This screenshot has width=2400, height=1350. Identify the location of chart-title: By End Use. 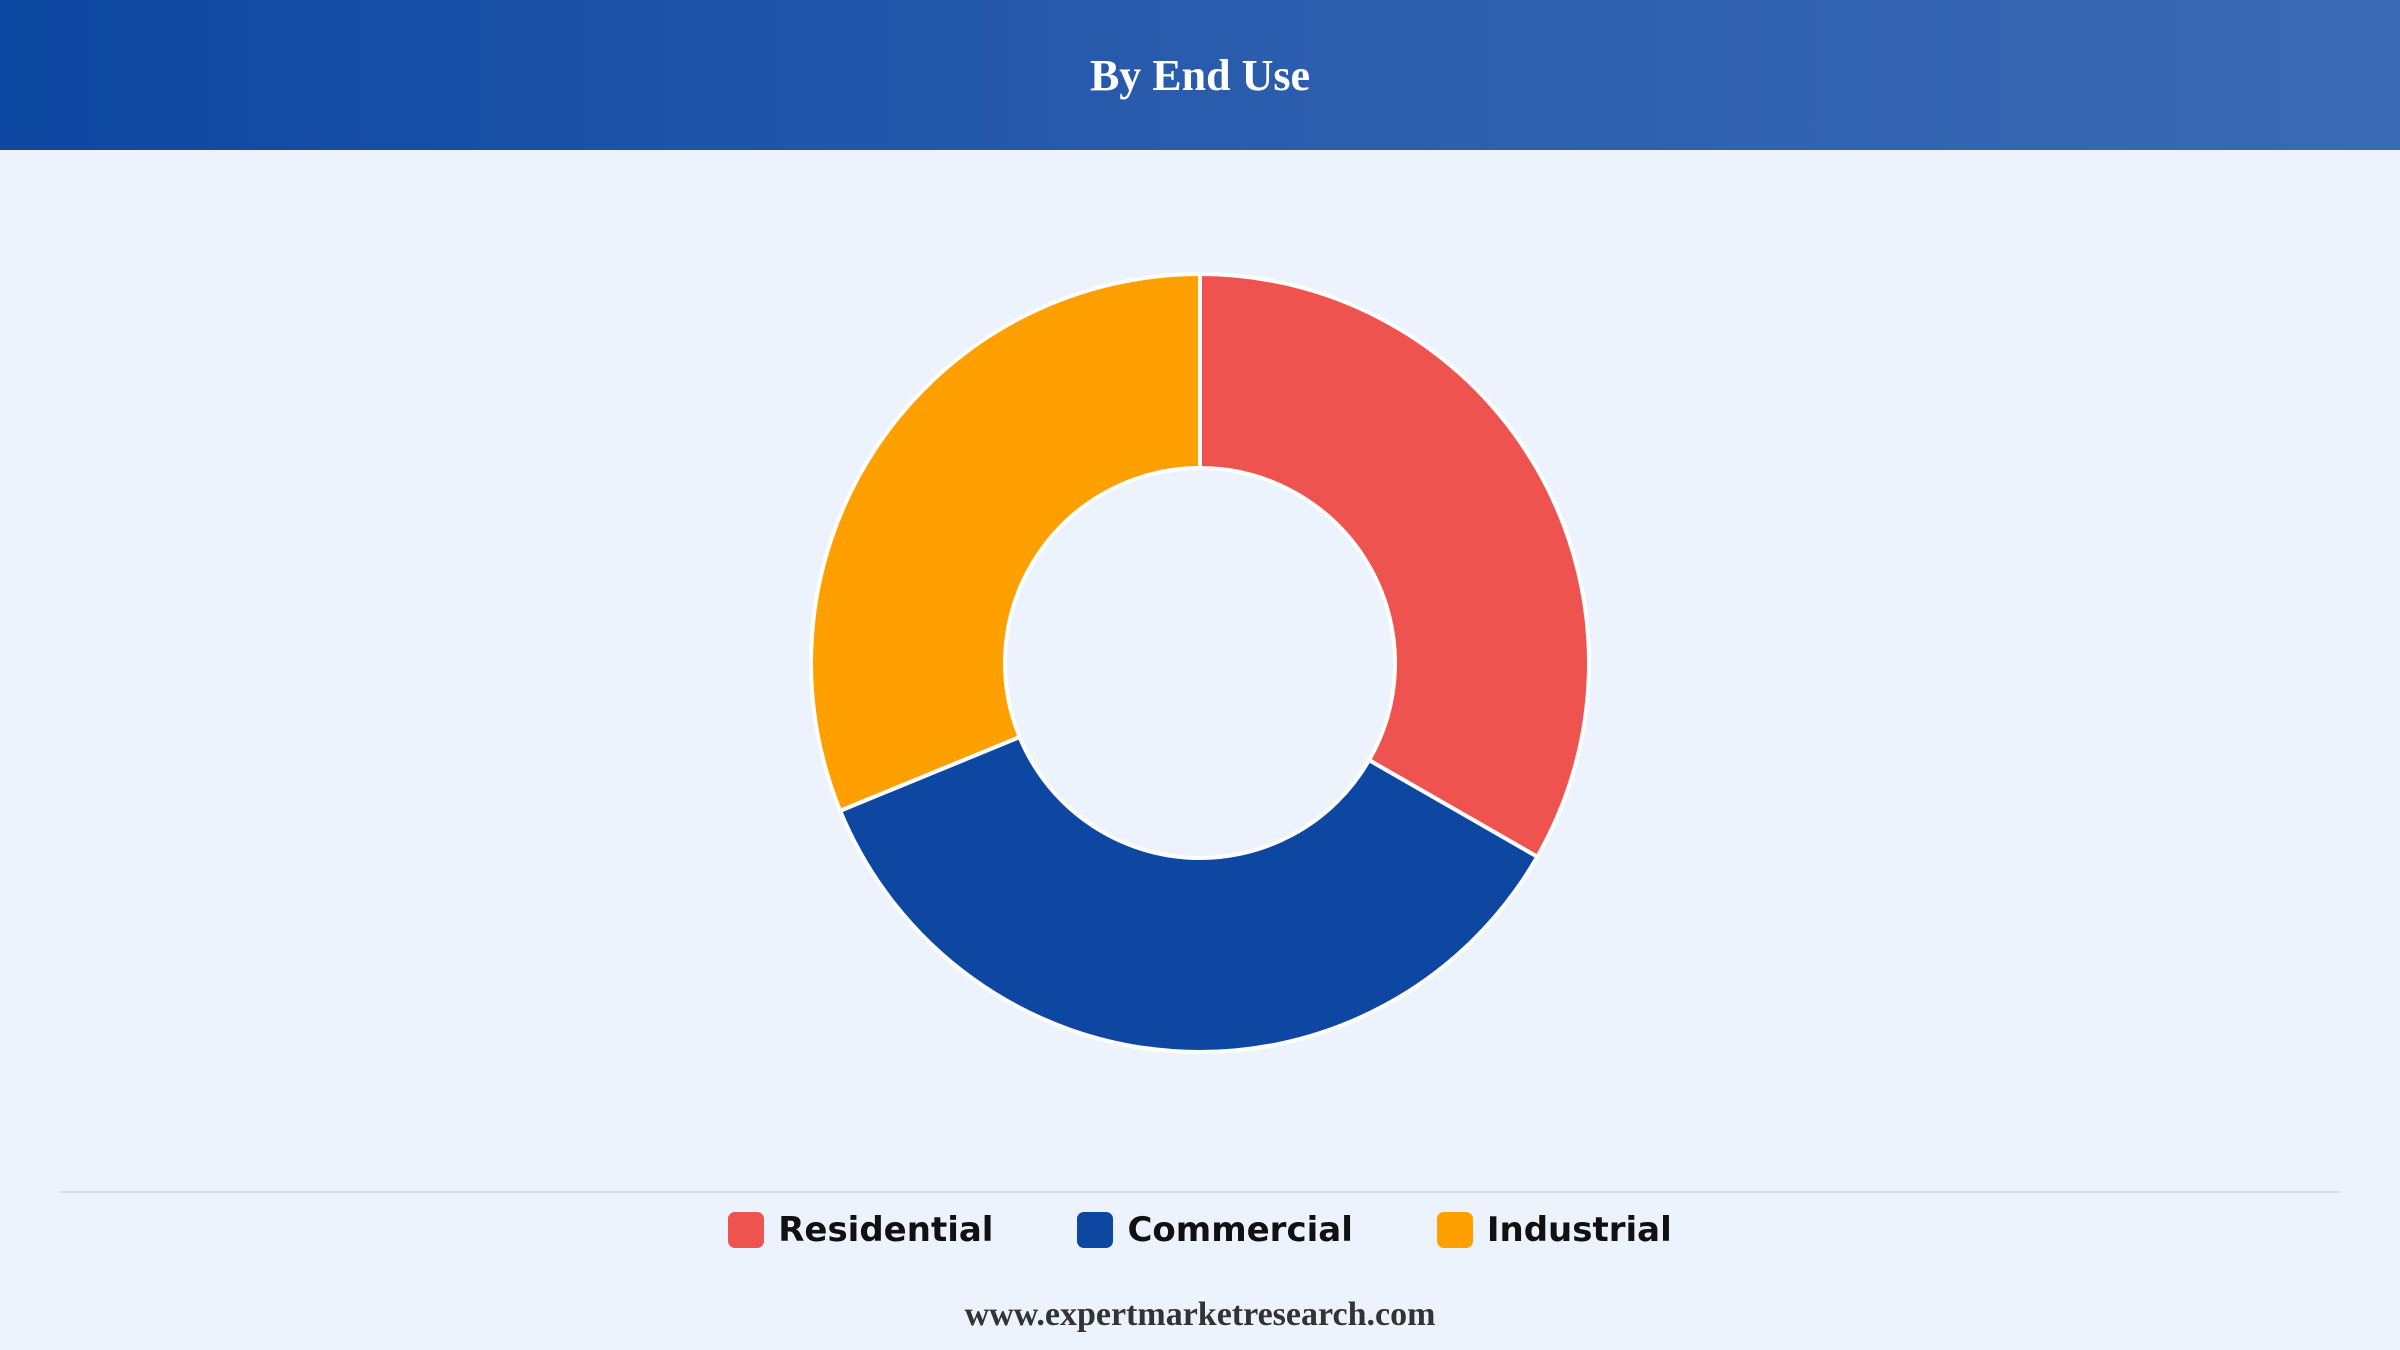
(1200, 75).